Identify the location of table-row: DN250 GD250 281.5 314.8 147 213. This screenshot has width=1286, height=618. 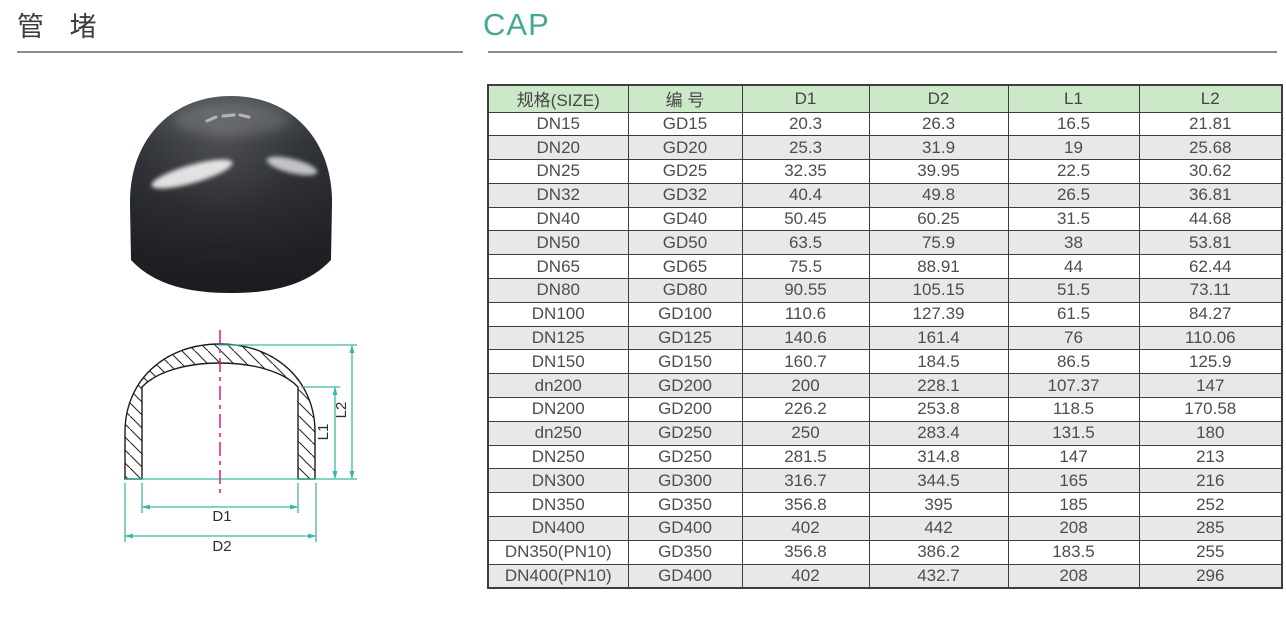
(885, 457).